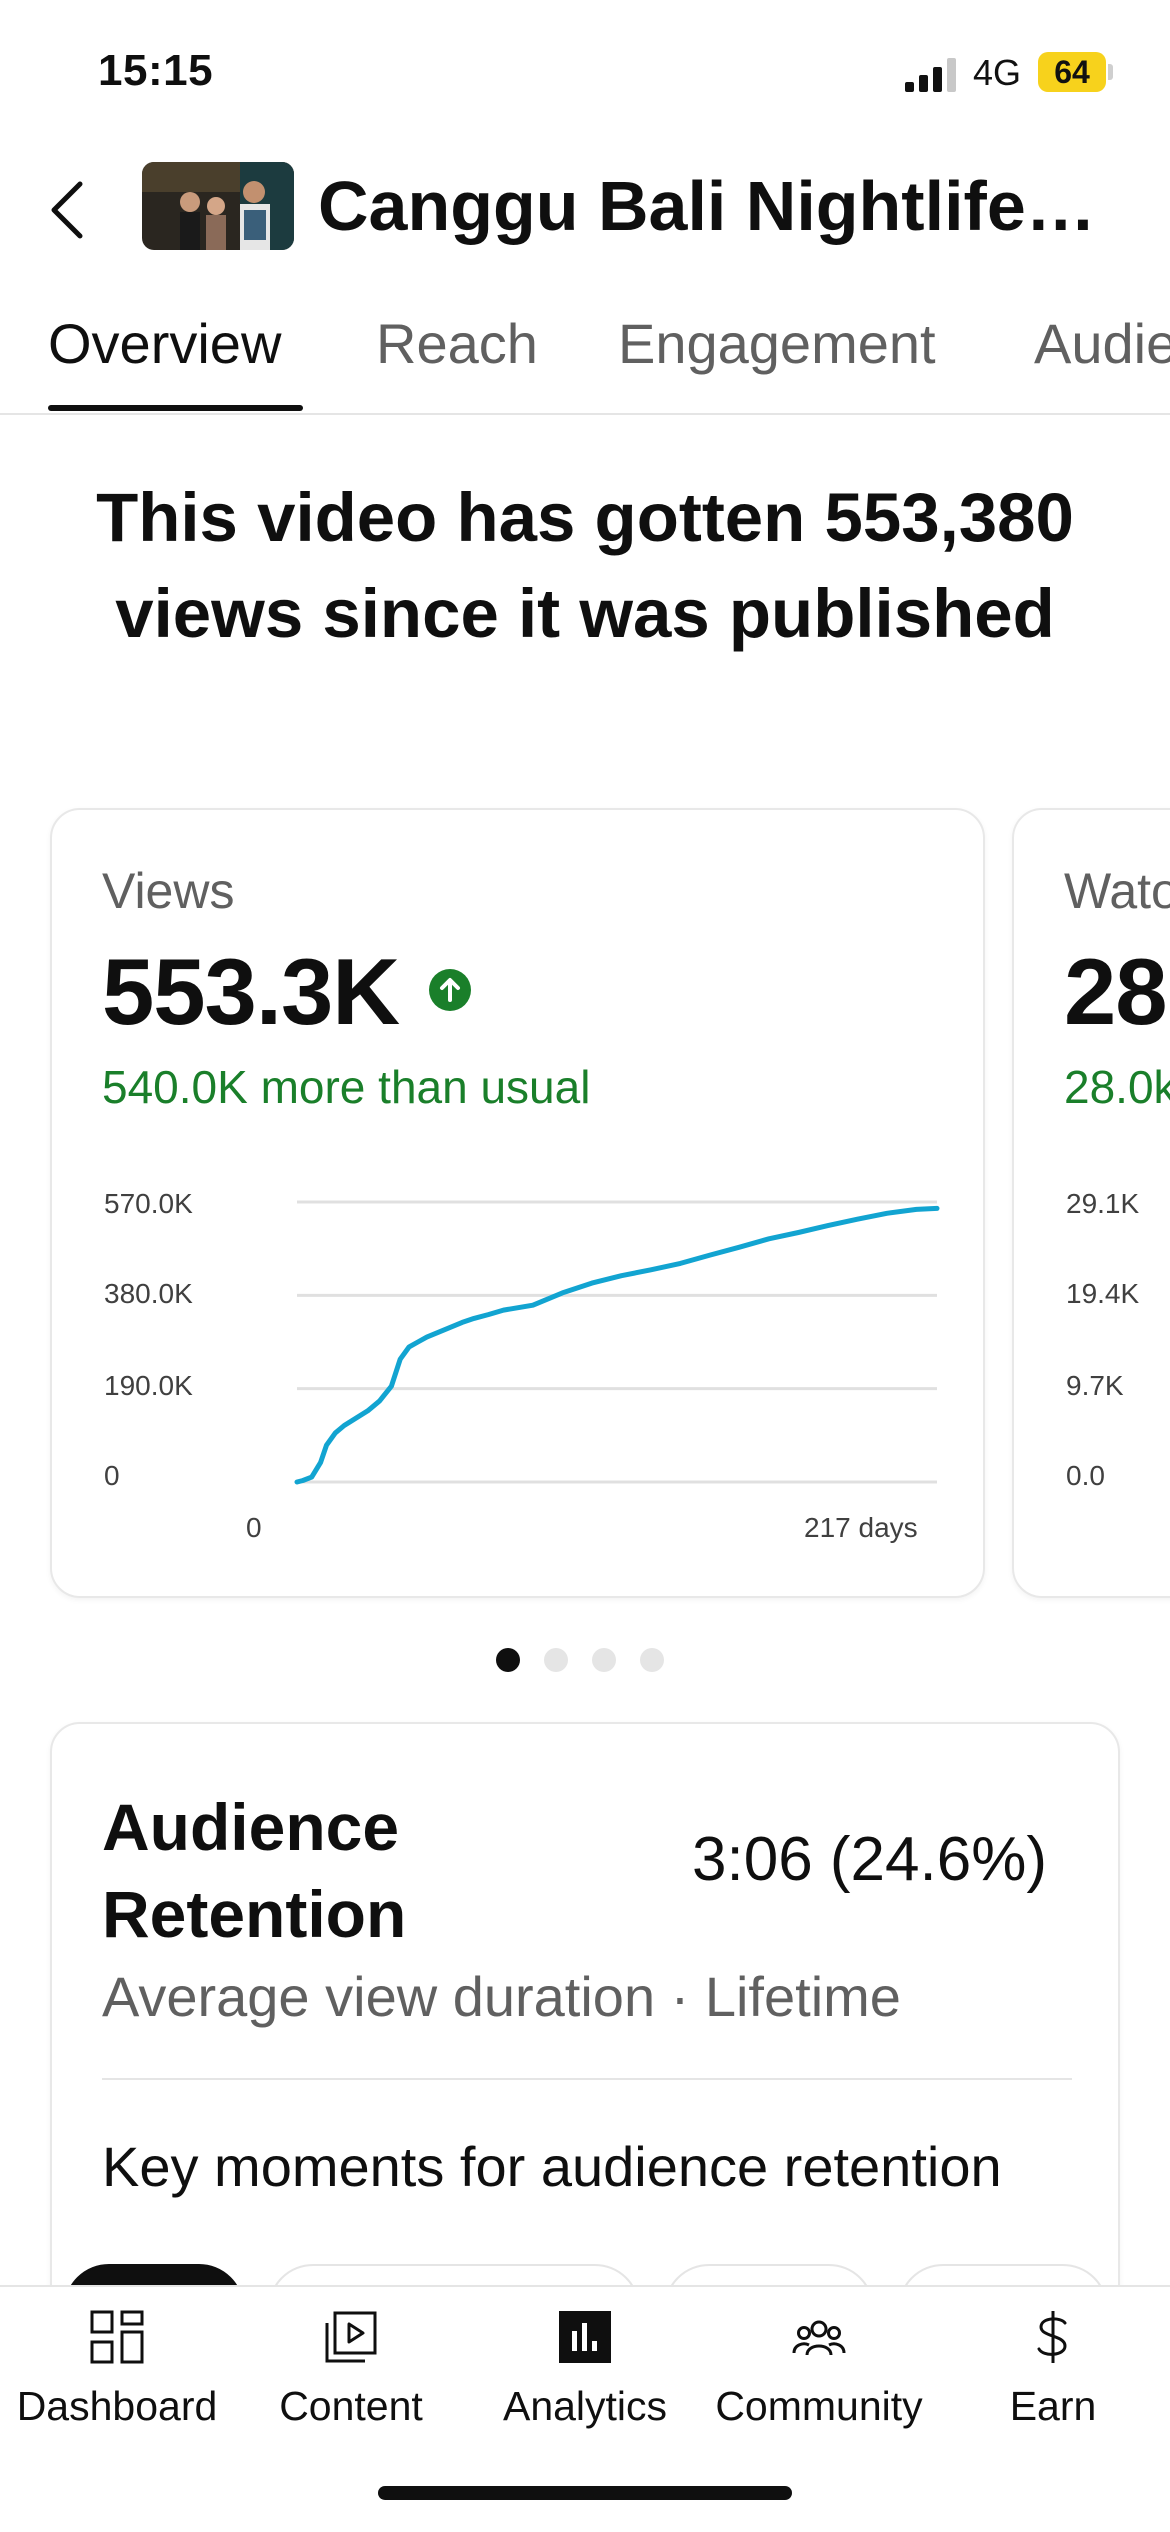 The image size is (1170, 2532). What do you see at coordinates (585, 2493) in the screenshot?
I see `home-indicator` at bounding box center [585, 2493].